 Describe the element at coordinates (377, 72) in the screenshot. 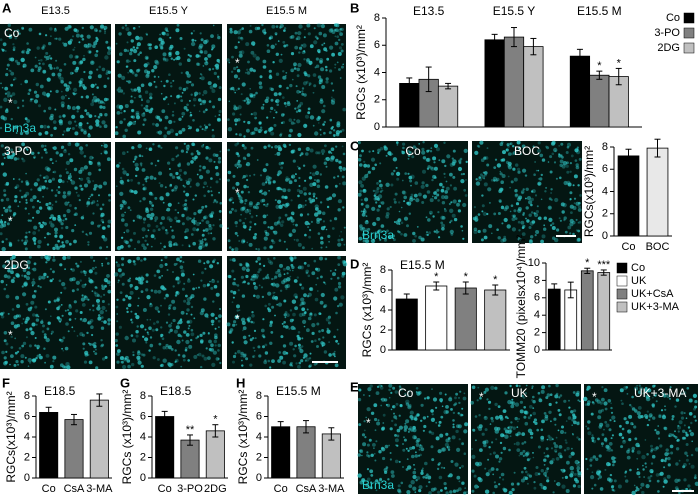

I see `y-tick-label: 4` at that location.